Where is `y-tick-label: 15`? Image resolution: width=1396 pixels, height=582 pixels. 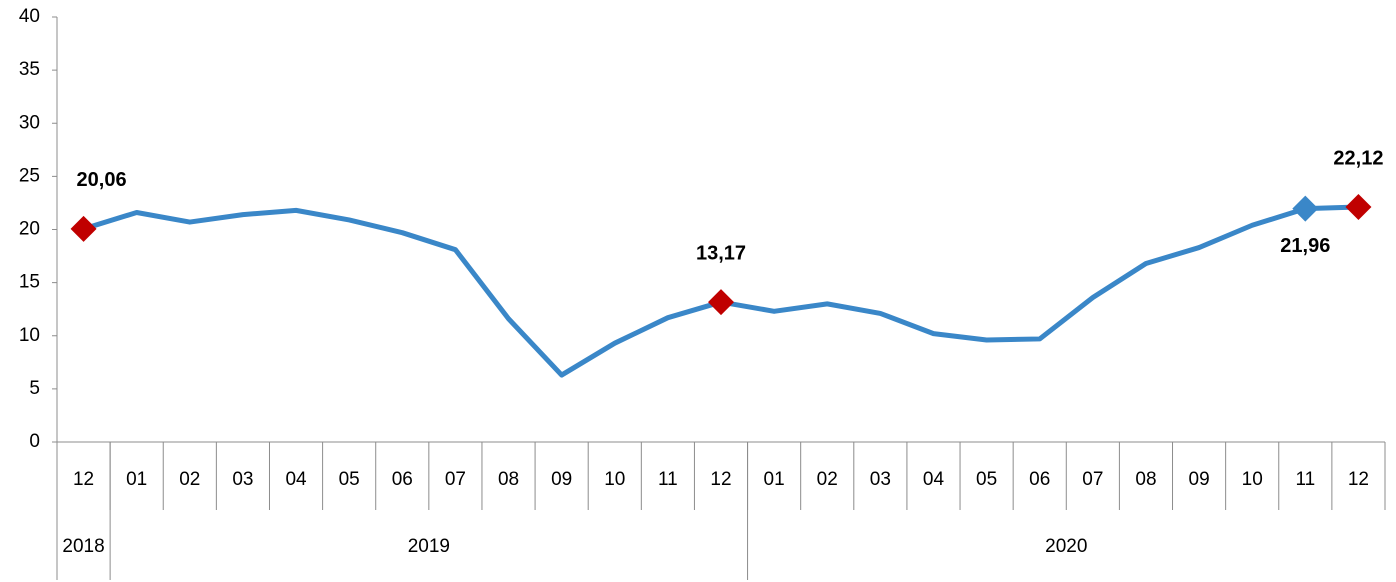
y-tick-label: 15 is located at coordinates (29, 282).